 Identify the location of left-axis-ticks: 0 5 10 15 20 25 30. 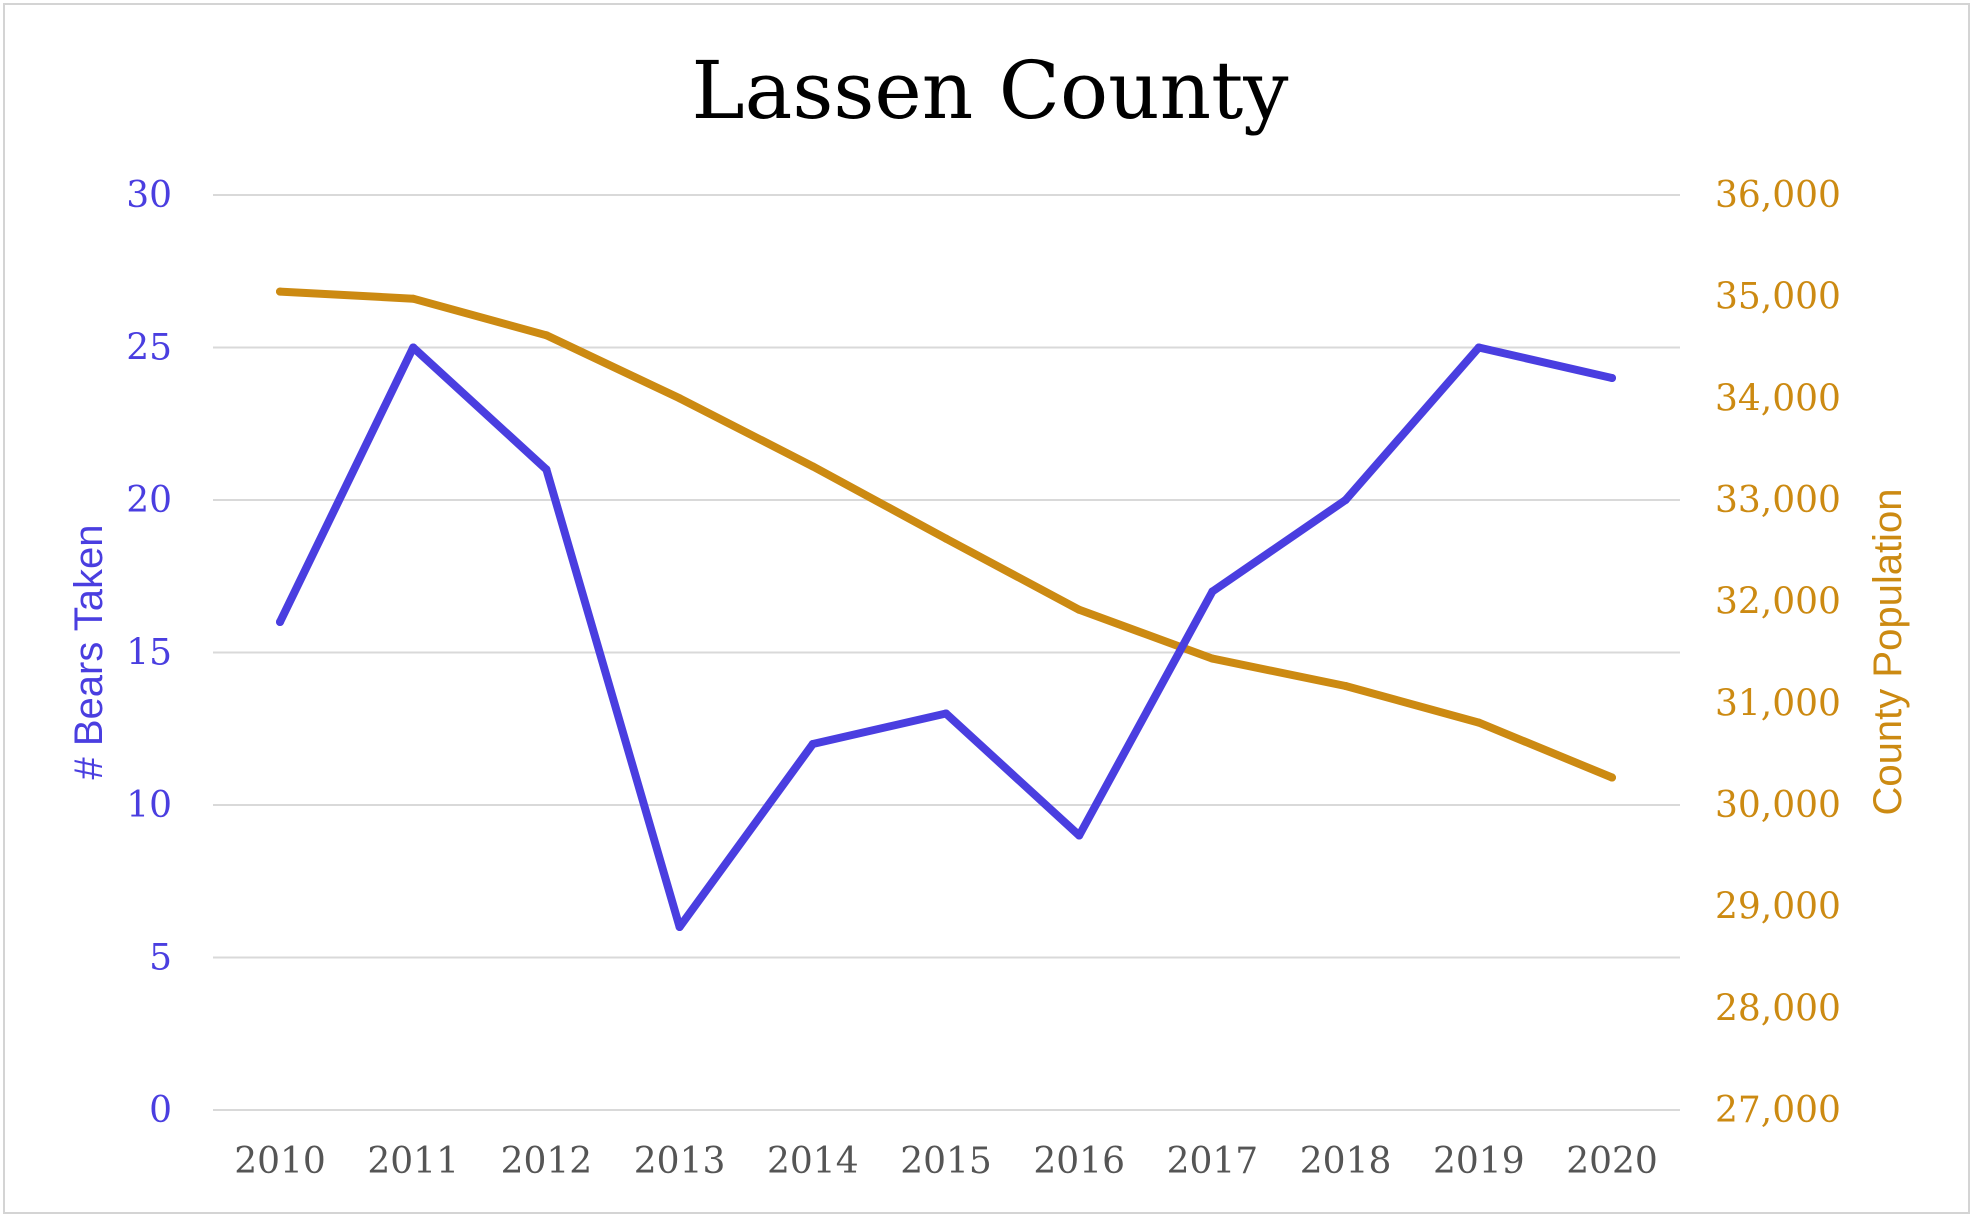
(149, 653).